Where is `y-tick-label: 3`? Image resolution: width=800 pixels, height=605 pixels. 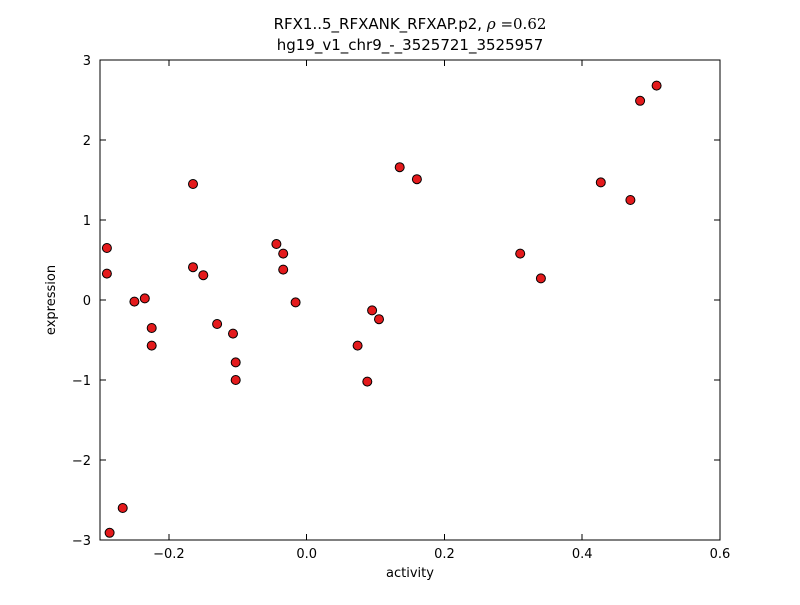 y-tick-label: 3 is located at coordinates (87, 61).